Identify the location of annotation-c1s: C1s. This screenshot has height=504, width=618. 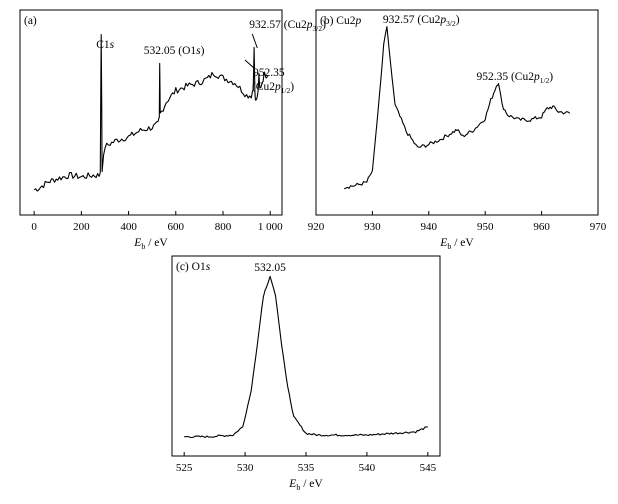
(105, 45).